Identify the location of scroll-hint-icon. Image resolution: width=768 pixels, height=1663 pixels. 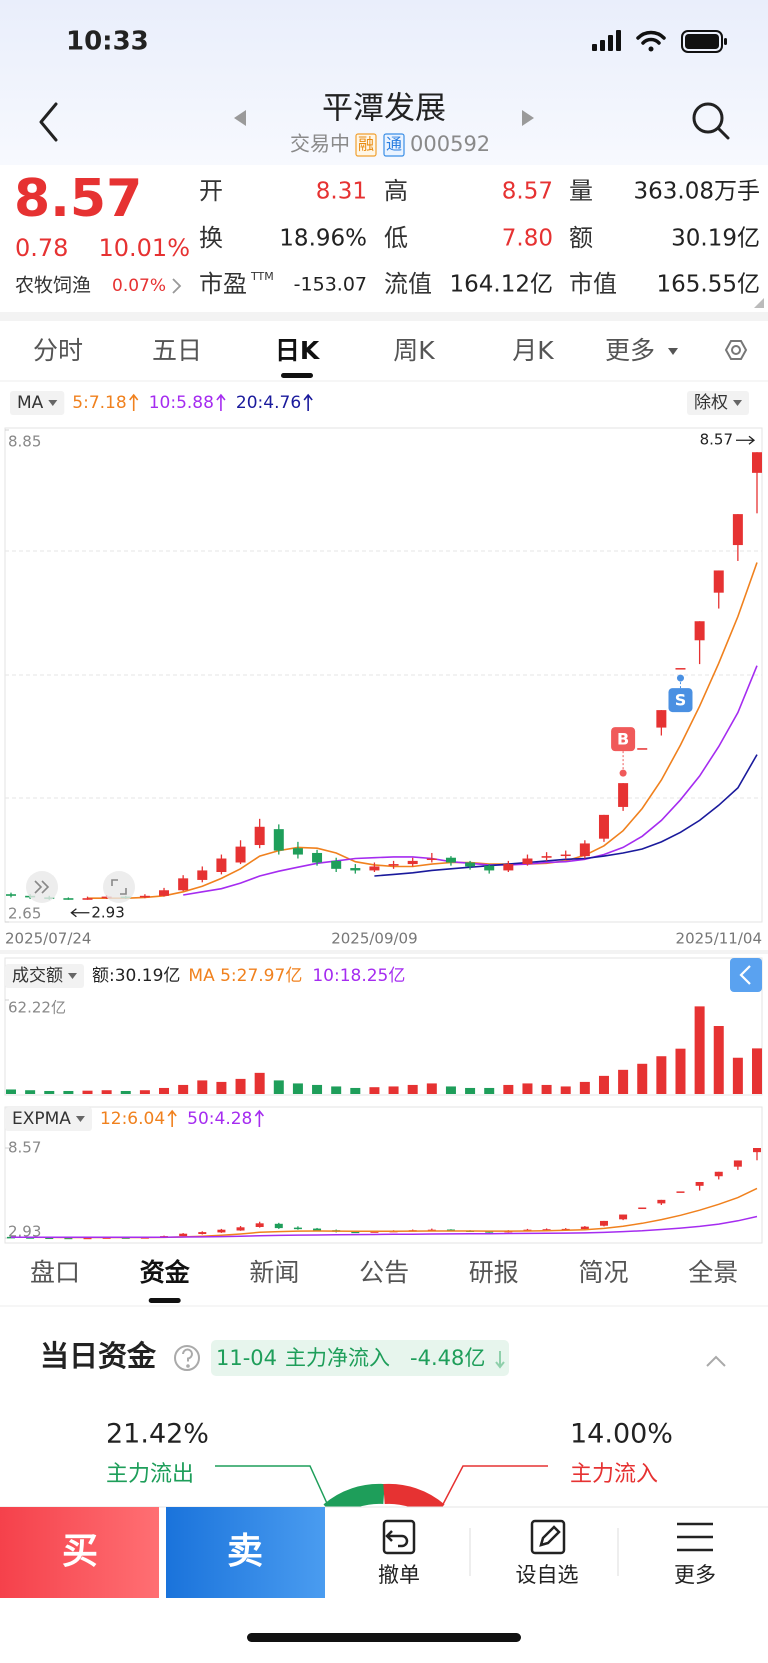
(42, 887).